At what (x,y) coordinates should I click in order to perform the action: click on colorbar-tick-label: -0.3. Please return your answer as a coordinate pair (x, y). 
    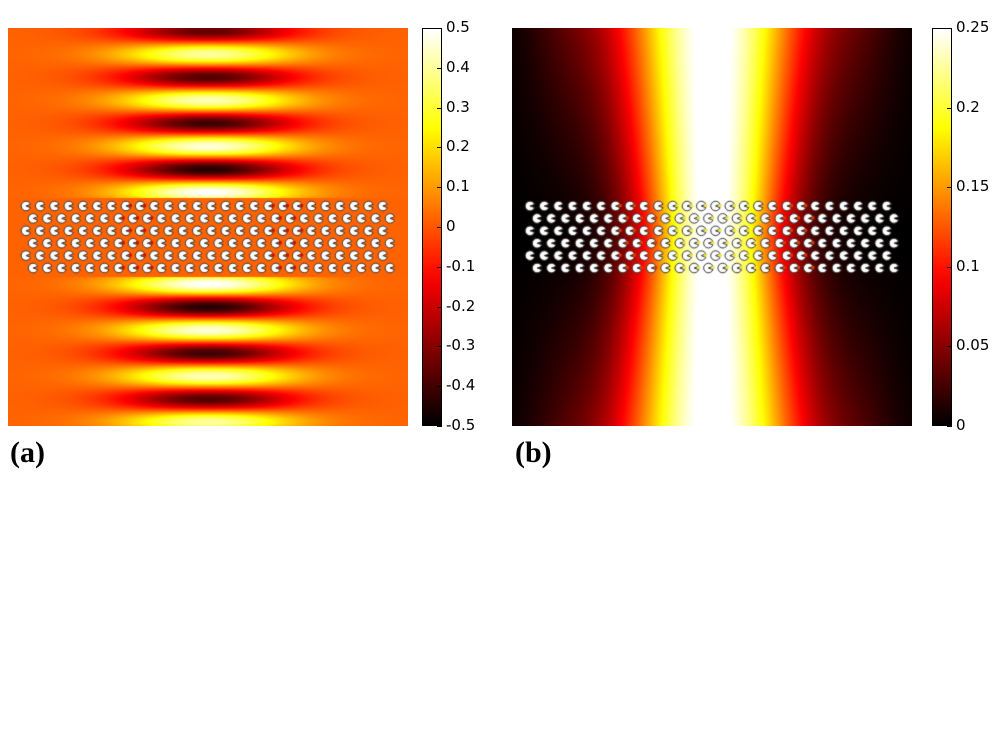
    Looking at the image, I should click on (461, 345).